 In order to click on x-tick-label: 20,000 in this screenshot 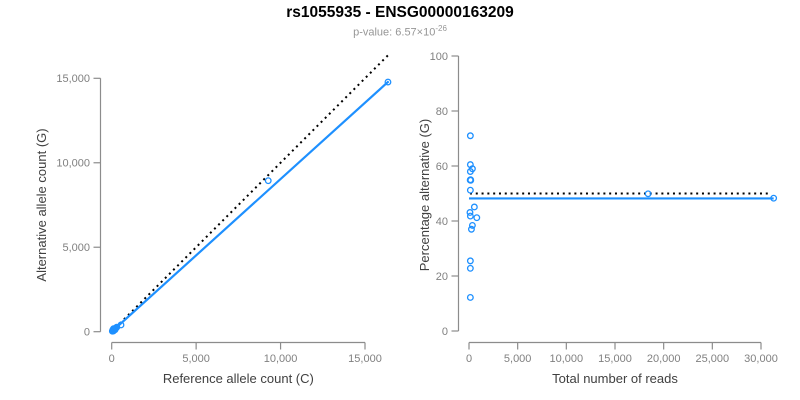, I will do `click(664, 359)`.